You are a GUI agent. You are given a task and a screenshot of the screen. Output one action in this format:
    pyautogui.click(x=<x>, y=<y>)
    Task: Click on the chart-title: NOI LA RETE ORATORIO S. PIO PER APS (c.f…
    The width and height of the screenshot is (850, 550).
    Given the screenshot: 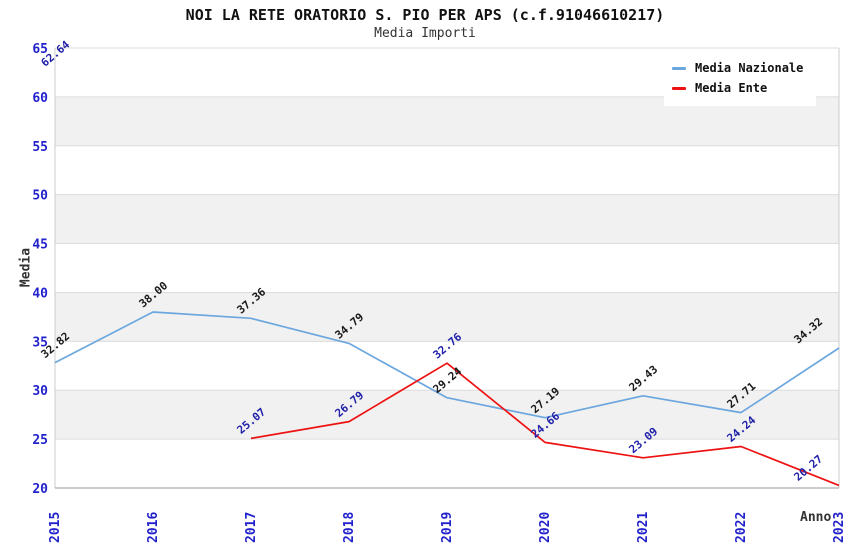 What is the action you would take?
    pyautogui.click(x=425, y=15)
    